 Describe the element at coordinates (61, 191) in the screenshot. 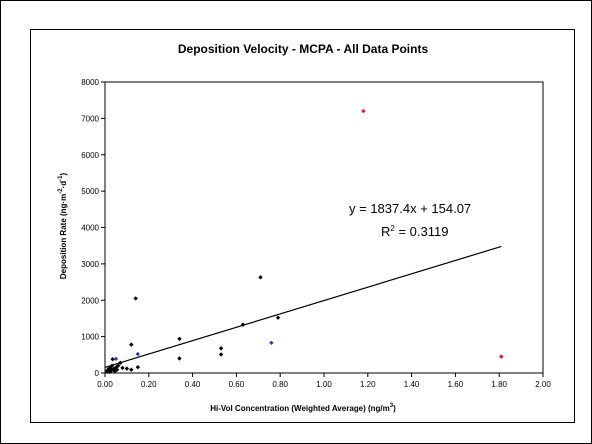

I see `y-axis-label-sup1: -2` at that location.